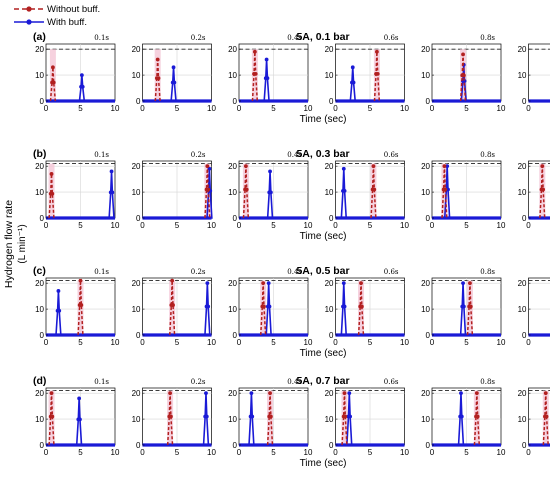  Describe the element at coordinates (57, 16) in the screenshot. I see `legend: Without buff. With buff.` at that location.